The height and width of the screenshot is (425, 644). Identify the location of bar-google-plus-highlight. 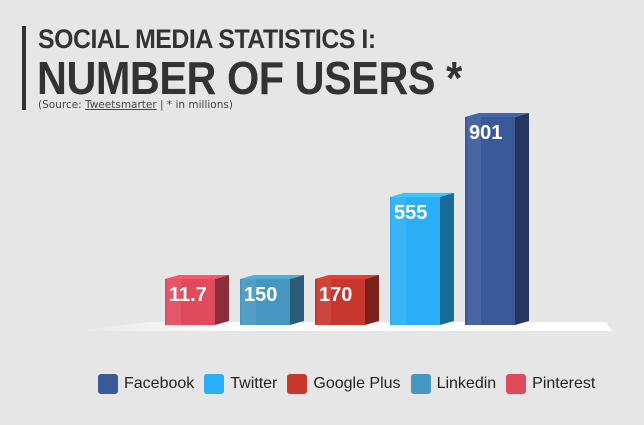
(324, 302).